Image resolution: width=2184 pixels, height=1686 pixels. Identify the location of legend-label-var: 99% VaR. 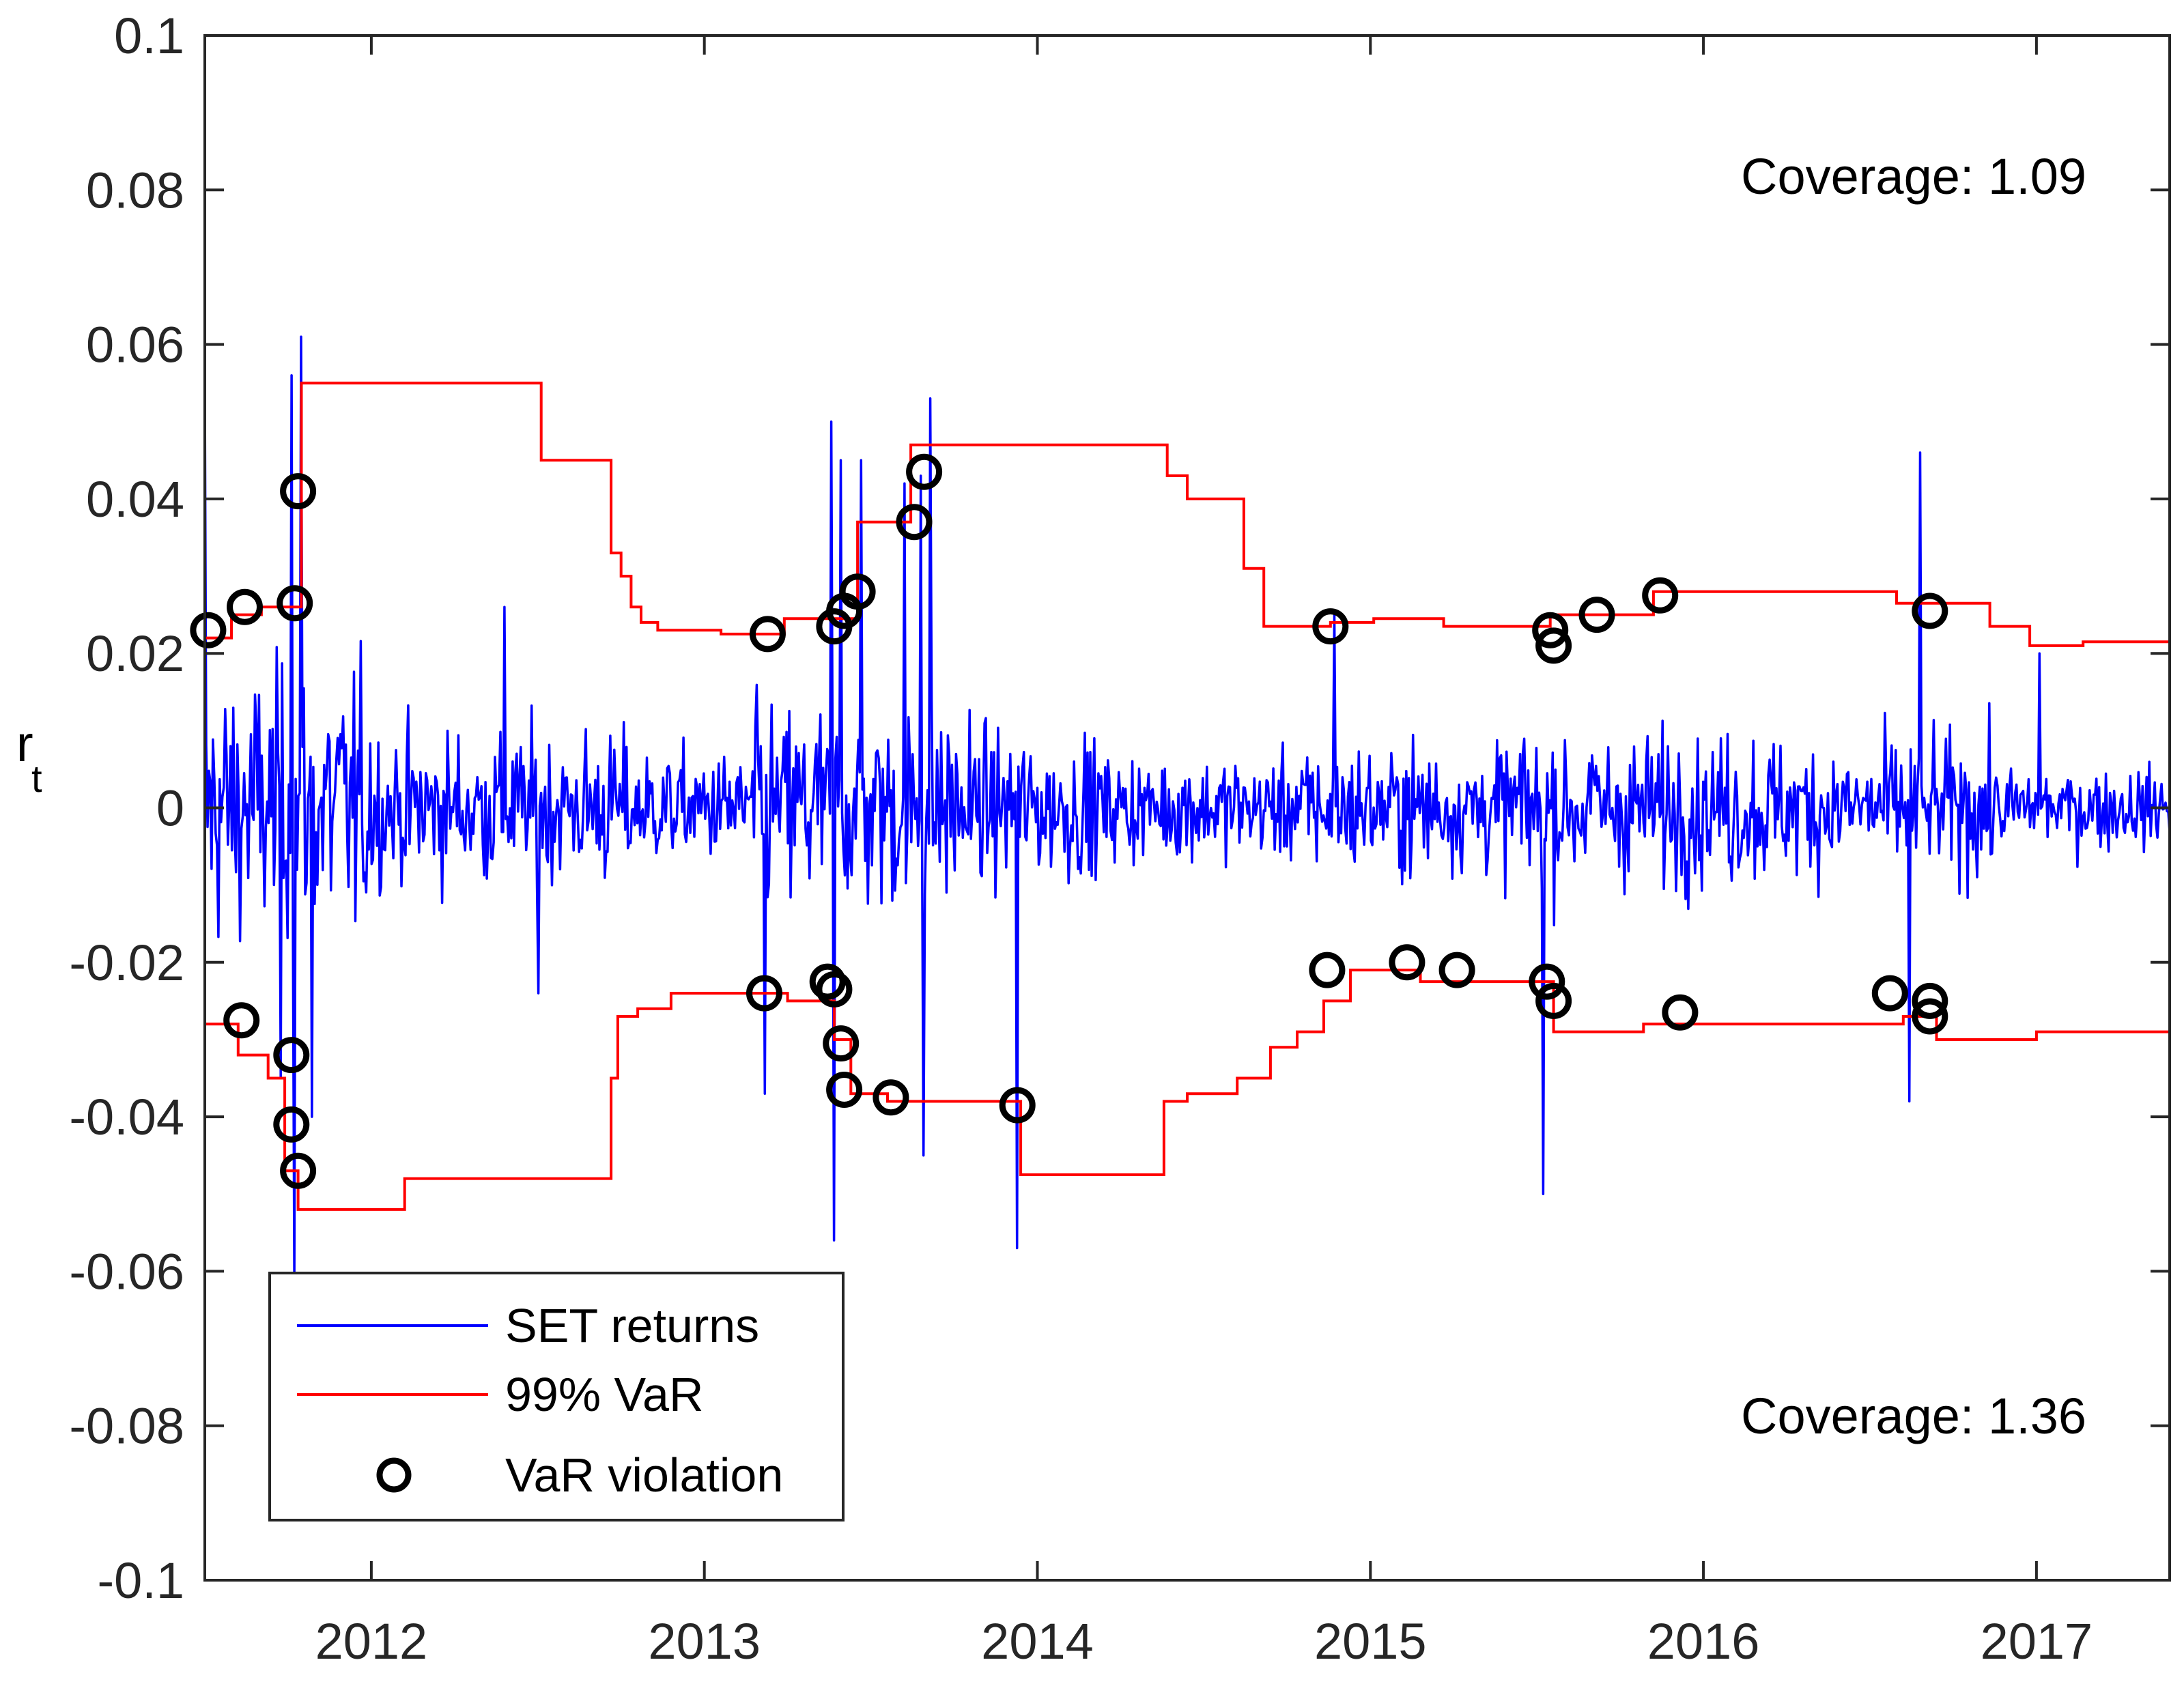
(604, 1395).